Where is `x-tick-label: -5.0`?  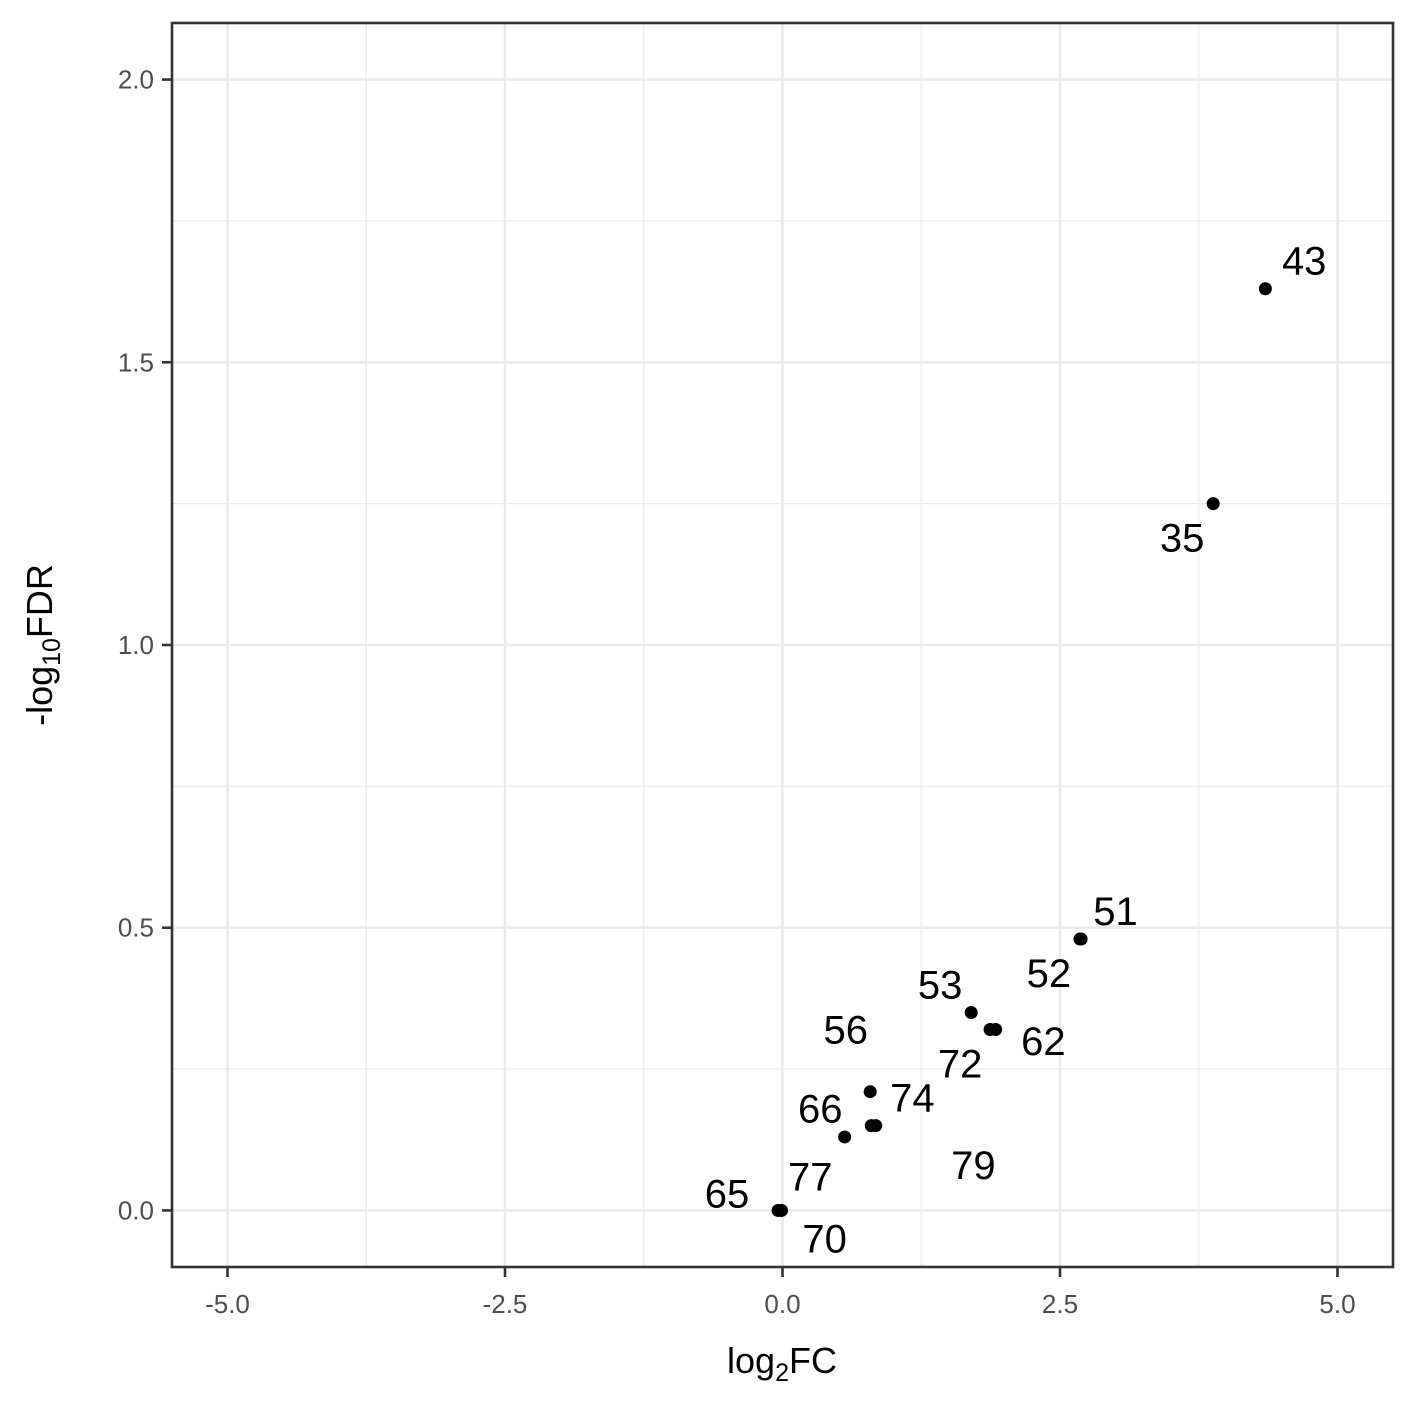 x-tick-label: -5.0 is located at coordinates (227, 1304).